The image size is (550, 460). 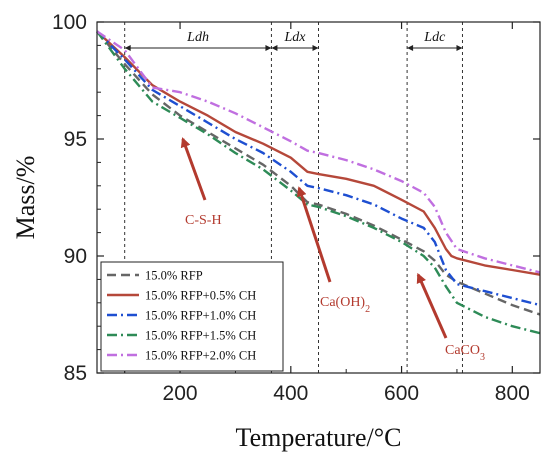 I want to click on y-tick-label: 90, so click(x=75, y=256).